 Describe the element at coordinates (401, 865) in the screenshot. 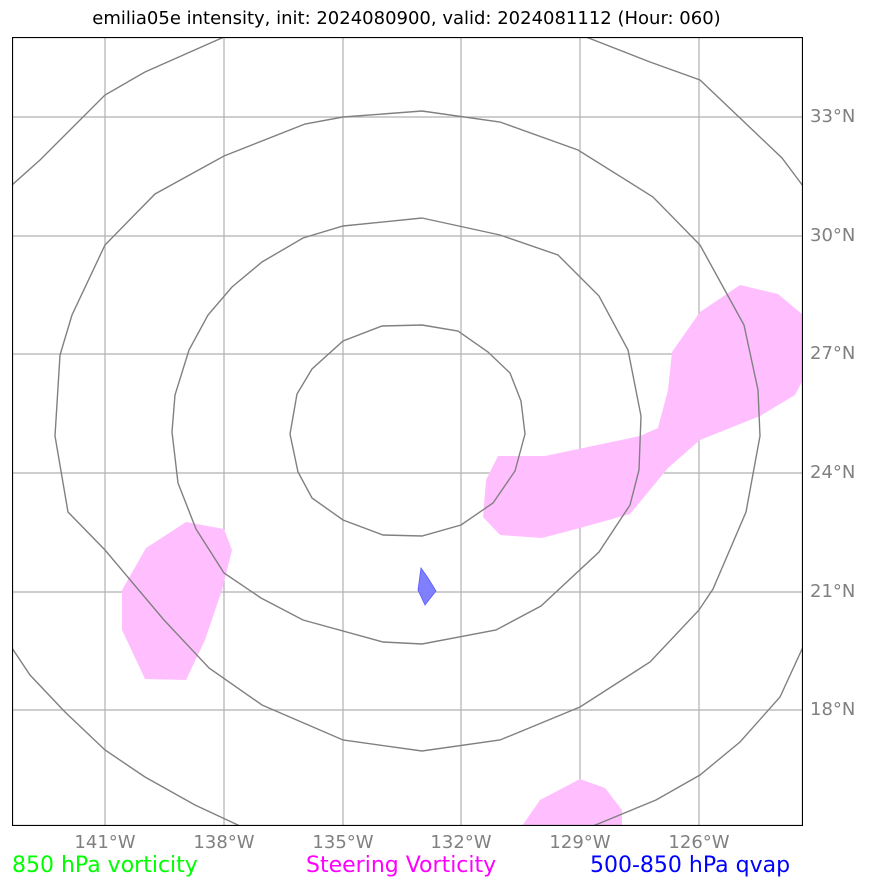

I see `legend-steering-vorticity: Steering Vorticity` at that location.